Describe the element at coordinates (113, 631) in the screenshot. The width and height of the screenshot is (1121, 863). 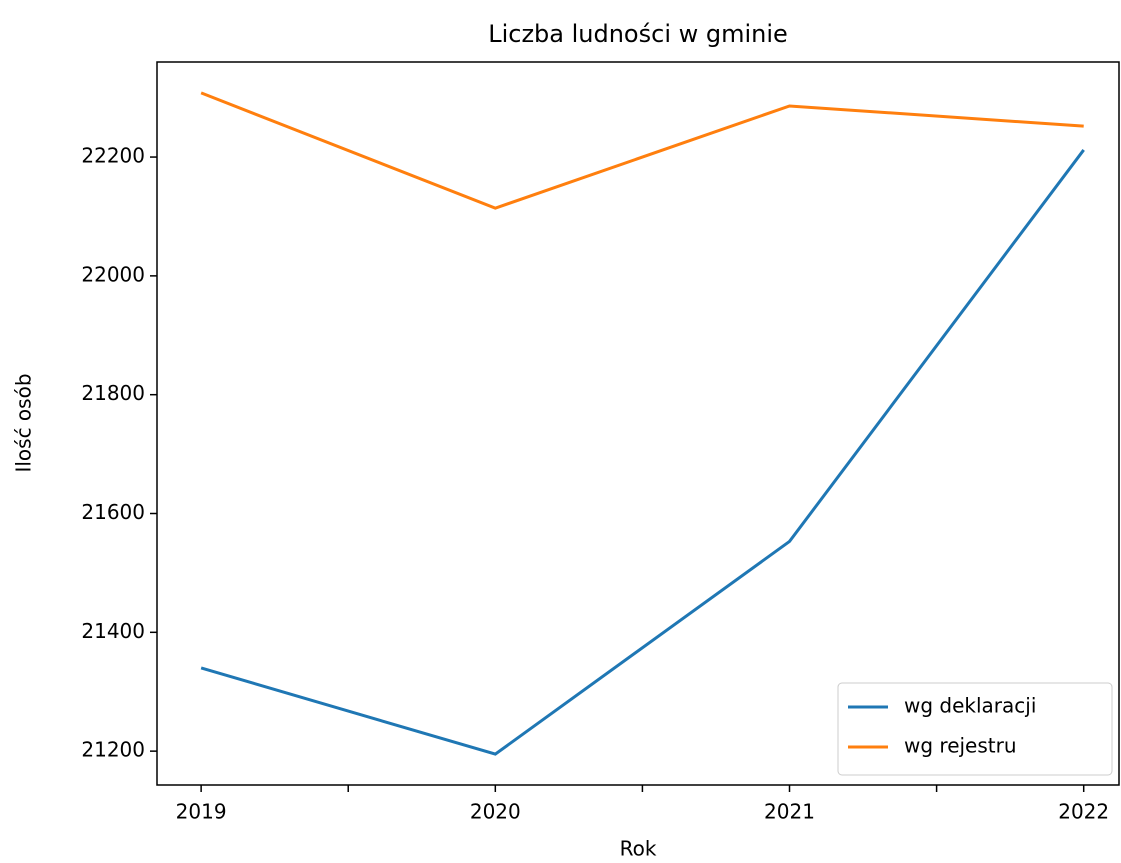
I see `y-tick-label: 21400` at that location.